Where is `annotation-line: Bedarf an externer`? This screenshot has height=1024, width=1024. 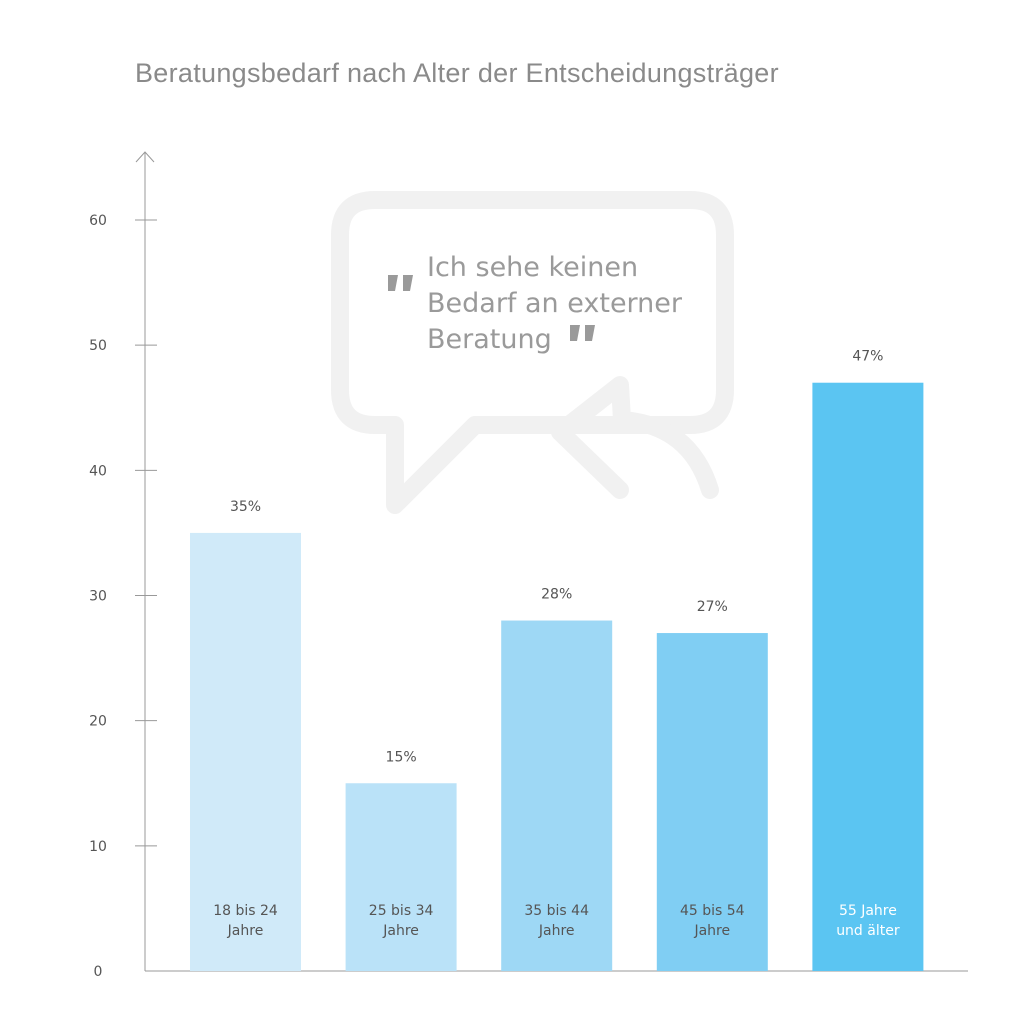 annotation-line: Bedarf an externer is located at coordinates (555, 303).